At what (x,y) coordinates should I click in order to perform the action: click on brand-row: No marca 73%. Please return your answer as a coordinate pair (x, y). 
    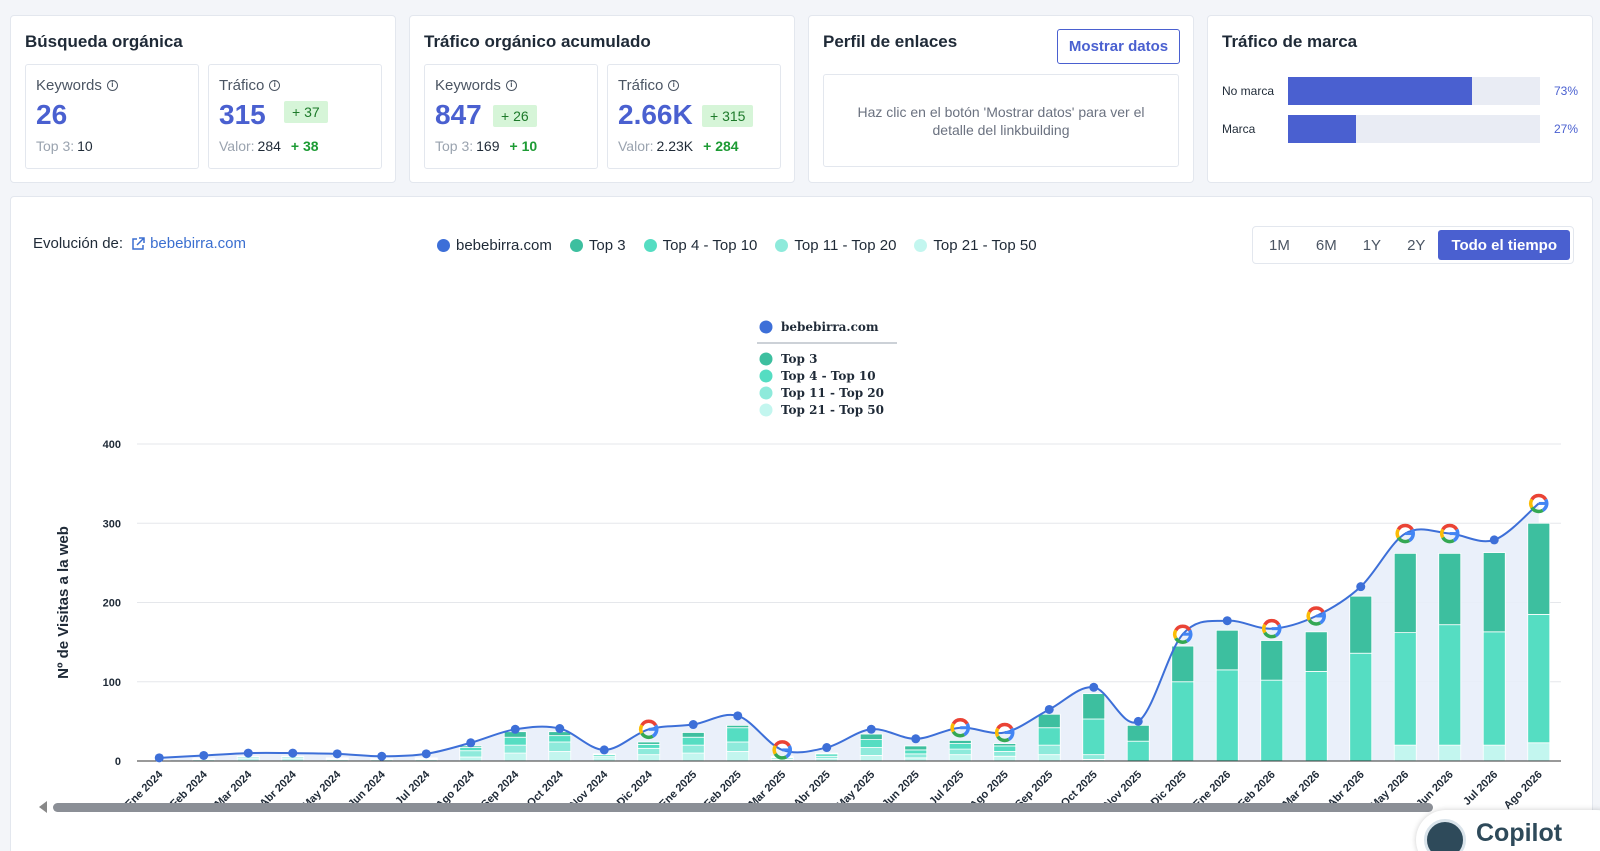
    Looking at the image, I should click on (1400, 91).